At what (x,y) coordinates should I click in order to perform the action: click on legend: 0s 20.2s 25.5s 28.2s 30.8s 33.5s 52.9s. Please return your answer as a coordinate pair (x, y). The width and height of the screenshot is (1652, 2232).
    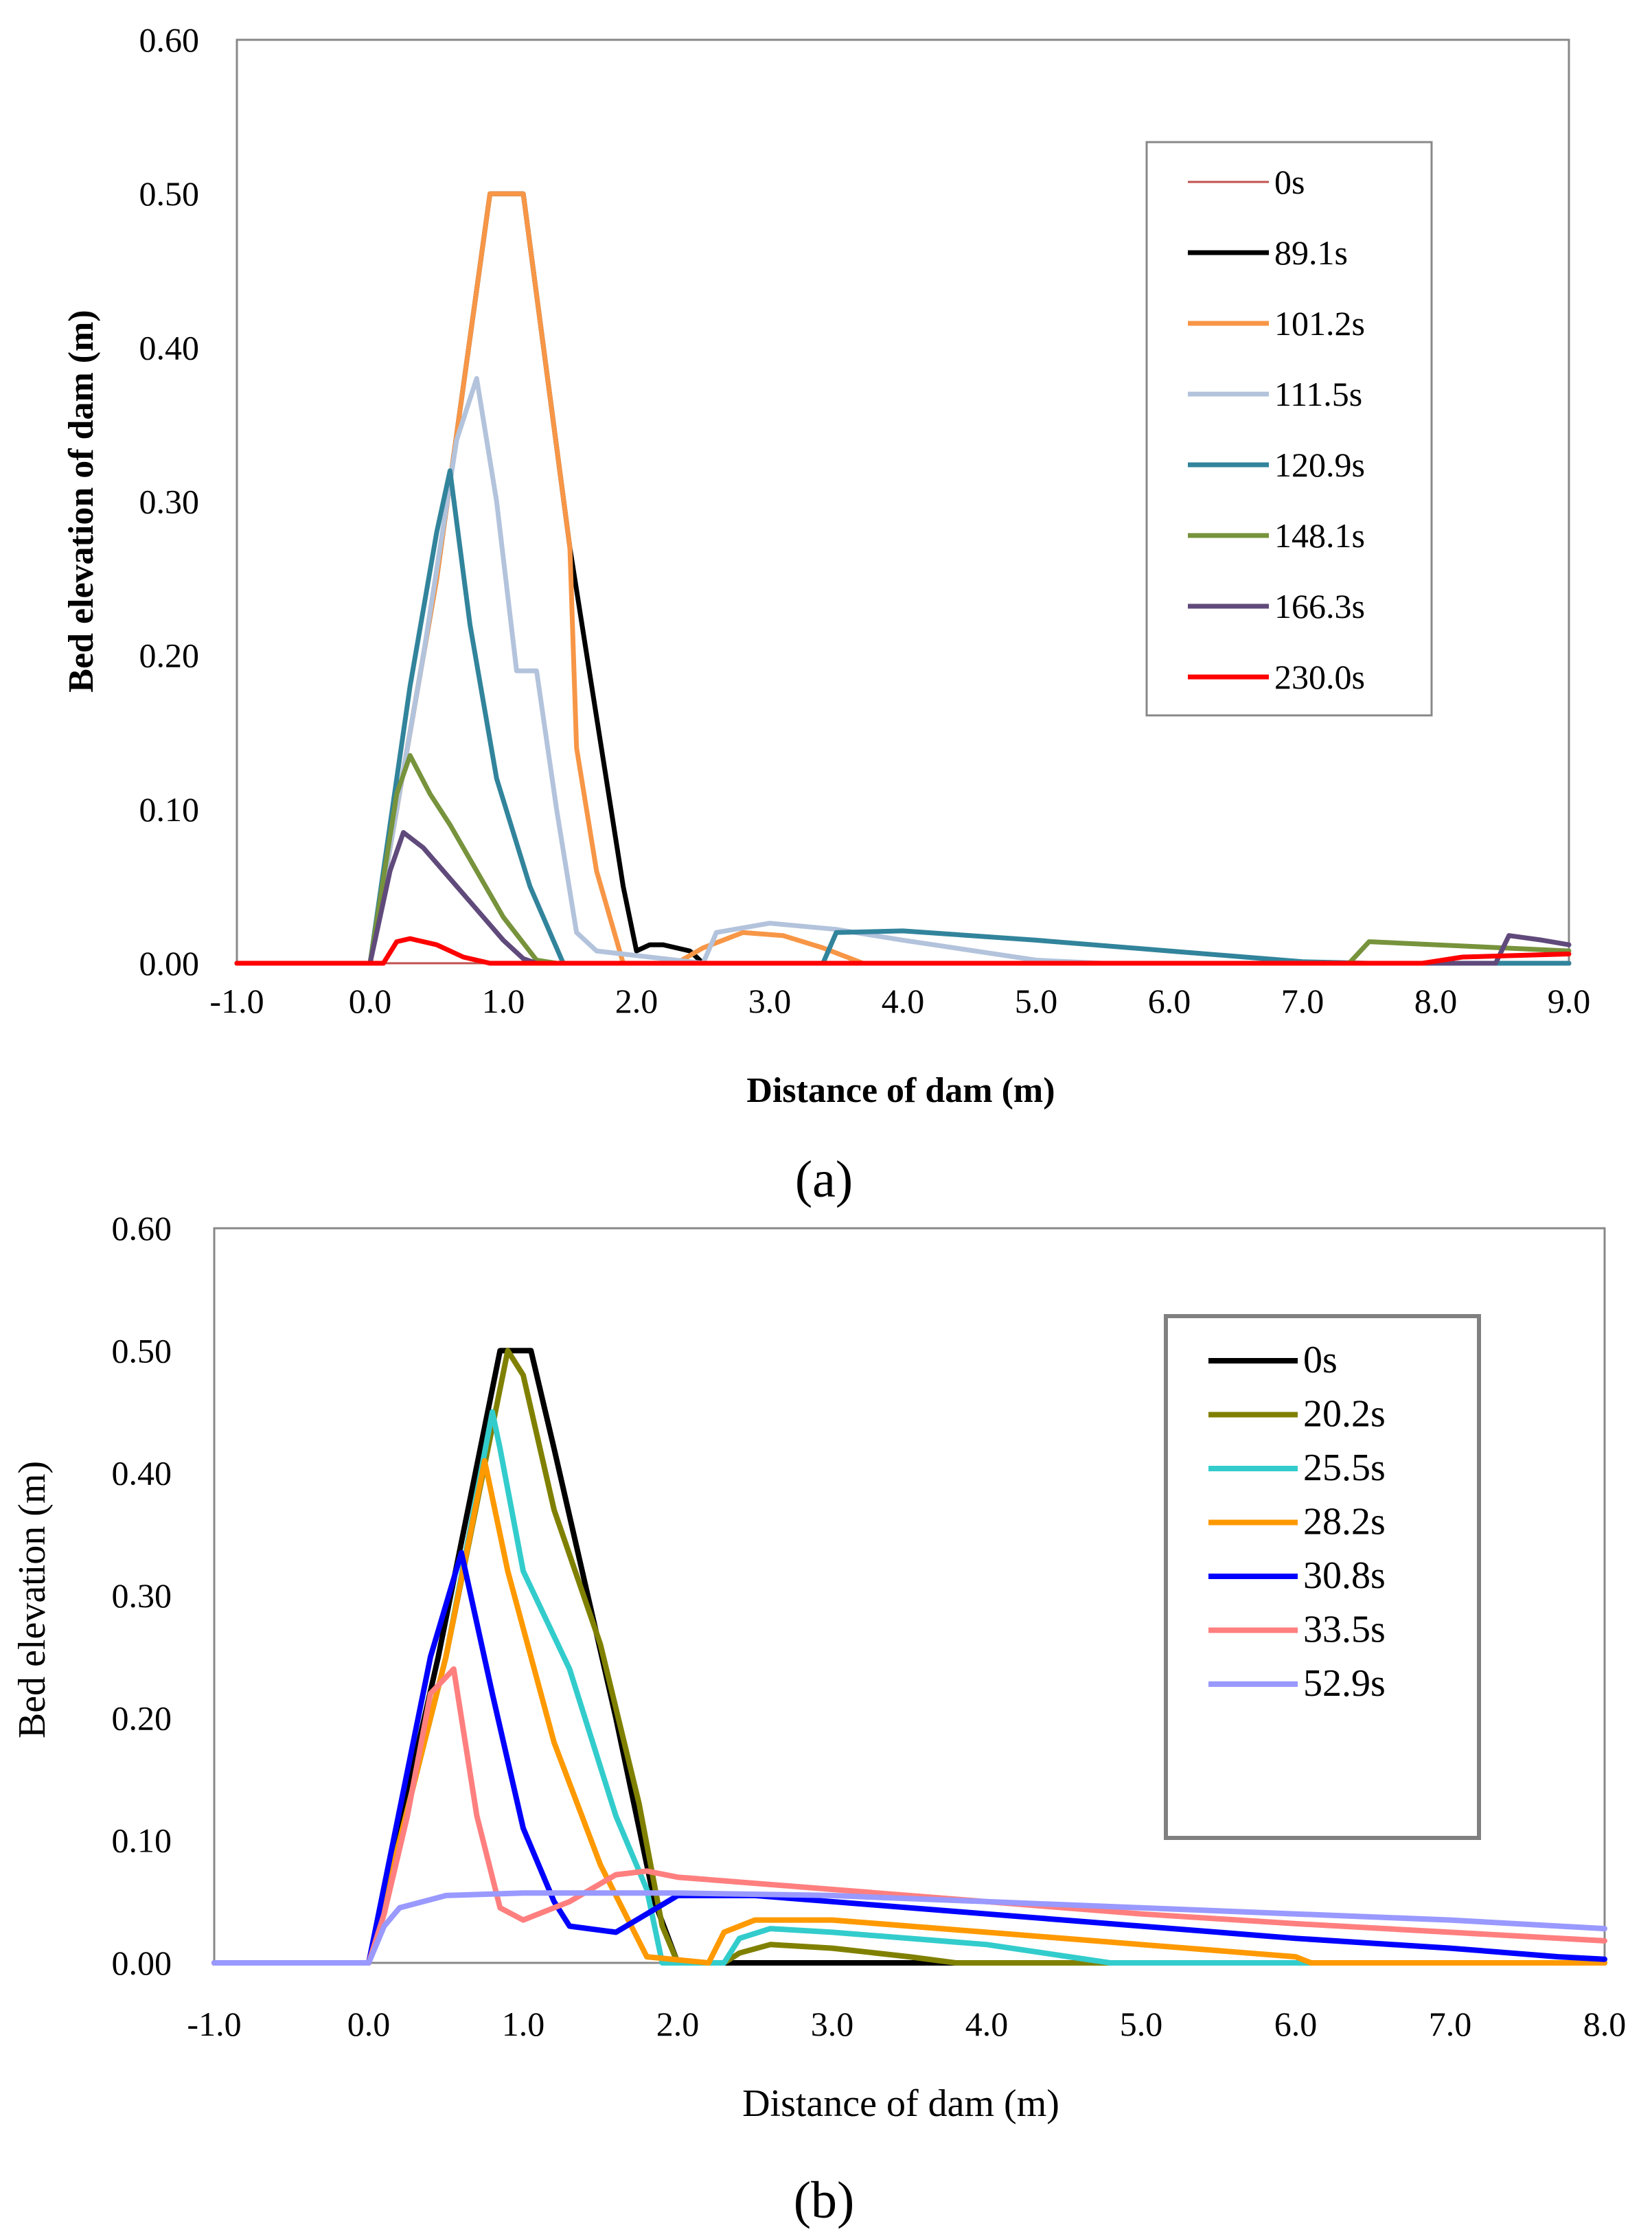
    Looking at the image, I should click on (1323, 1577).